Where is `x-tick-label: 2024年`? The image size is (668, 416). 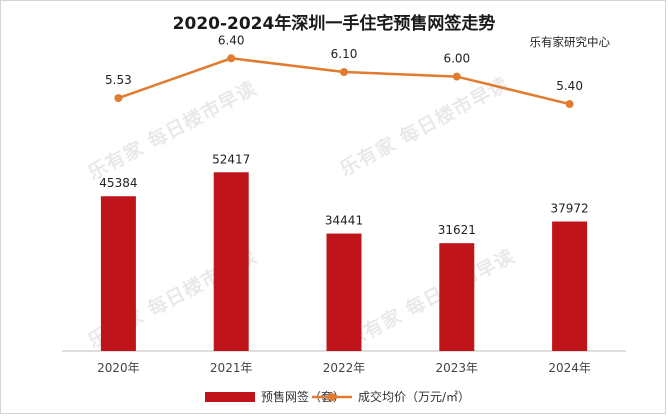 x-tick-label: 2024年 is located at coordinates (569, 368).